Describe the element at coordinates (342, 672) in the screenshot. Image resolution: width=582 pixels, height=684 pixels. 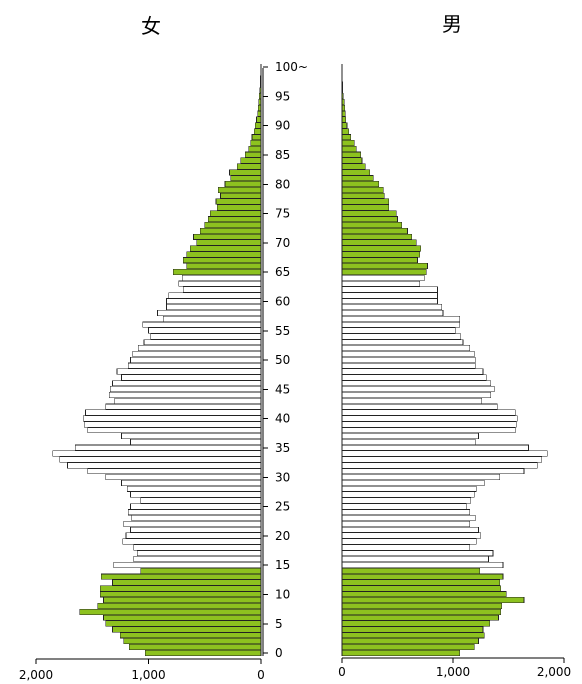
I see `male-axis-tick-label: 0` at that location.